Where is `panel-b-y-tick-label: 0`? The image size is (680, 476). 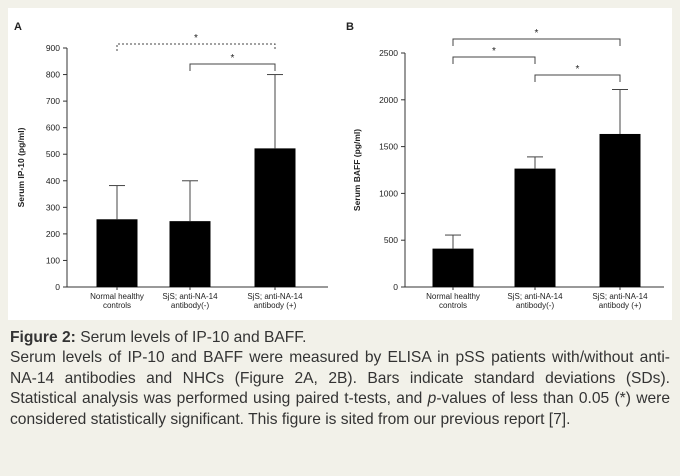 panel-b-y-tick-label: 0 is located at coordinates (395, 287).